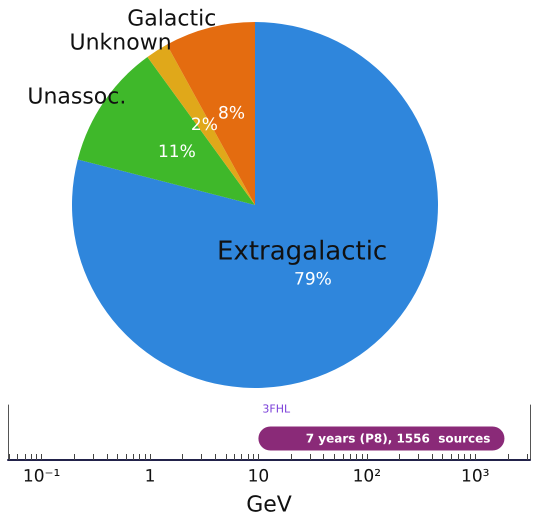 This screenshot has width=542, height=521. Describe the element at coordinates (41, 476) in the screenshot. I see `x-tick-label: 10⁻¹` at that location.